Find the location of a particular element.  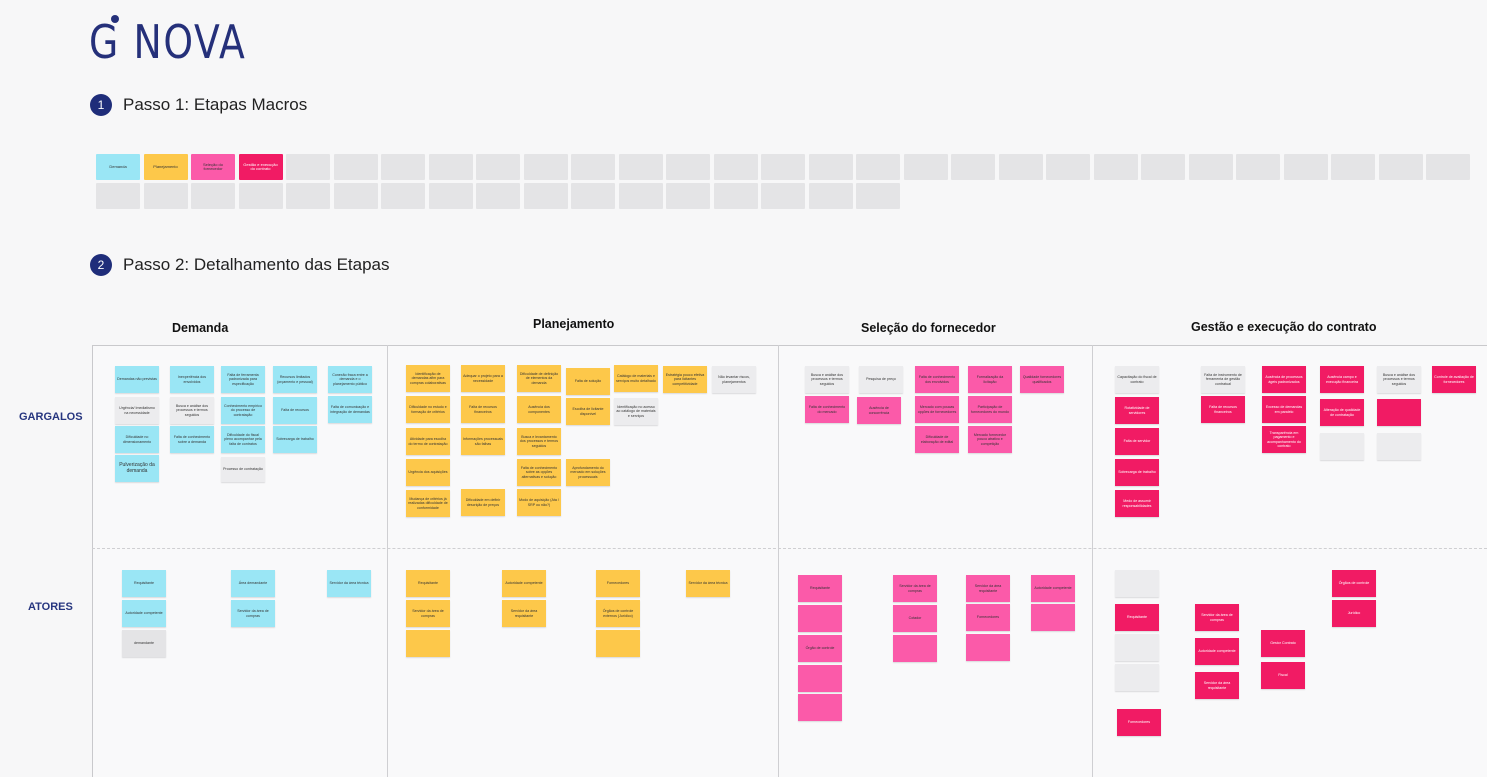

sticky-note: Falta de conhecimento sobre a demanda is located at coordinates (192, 439).